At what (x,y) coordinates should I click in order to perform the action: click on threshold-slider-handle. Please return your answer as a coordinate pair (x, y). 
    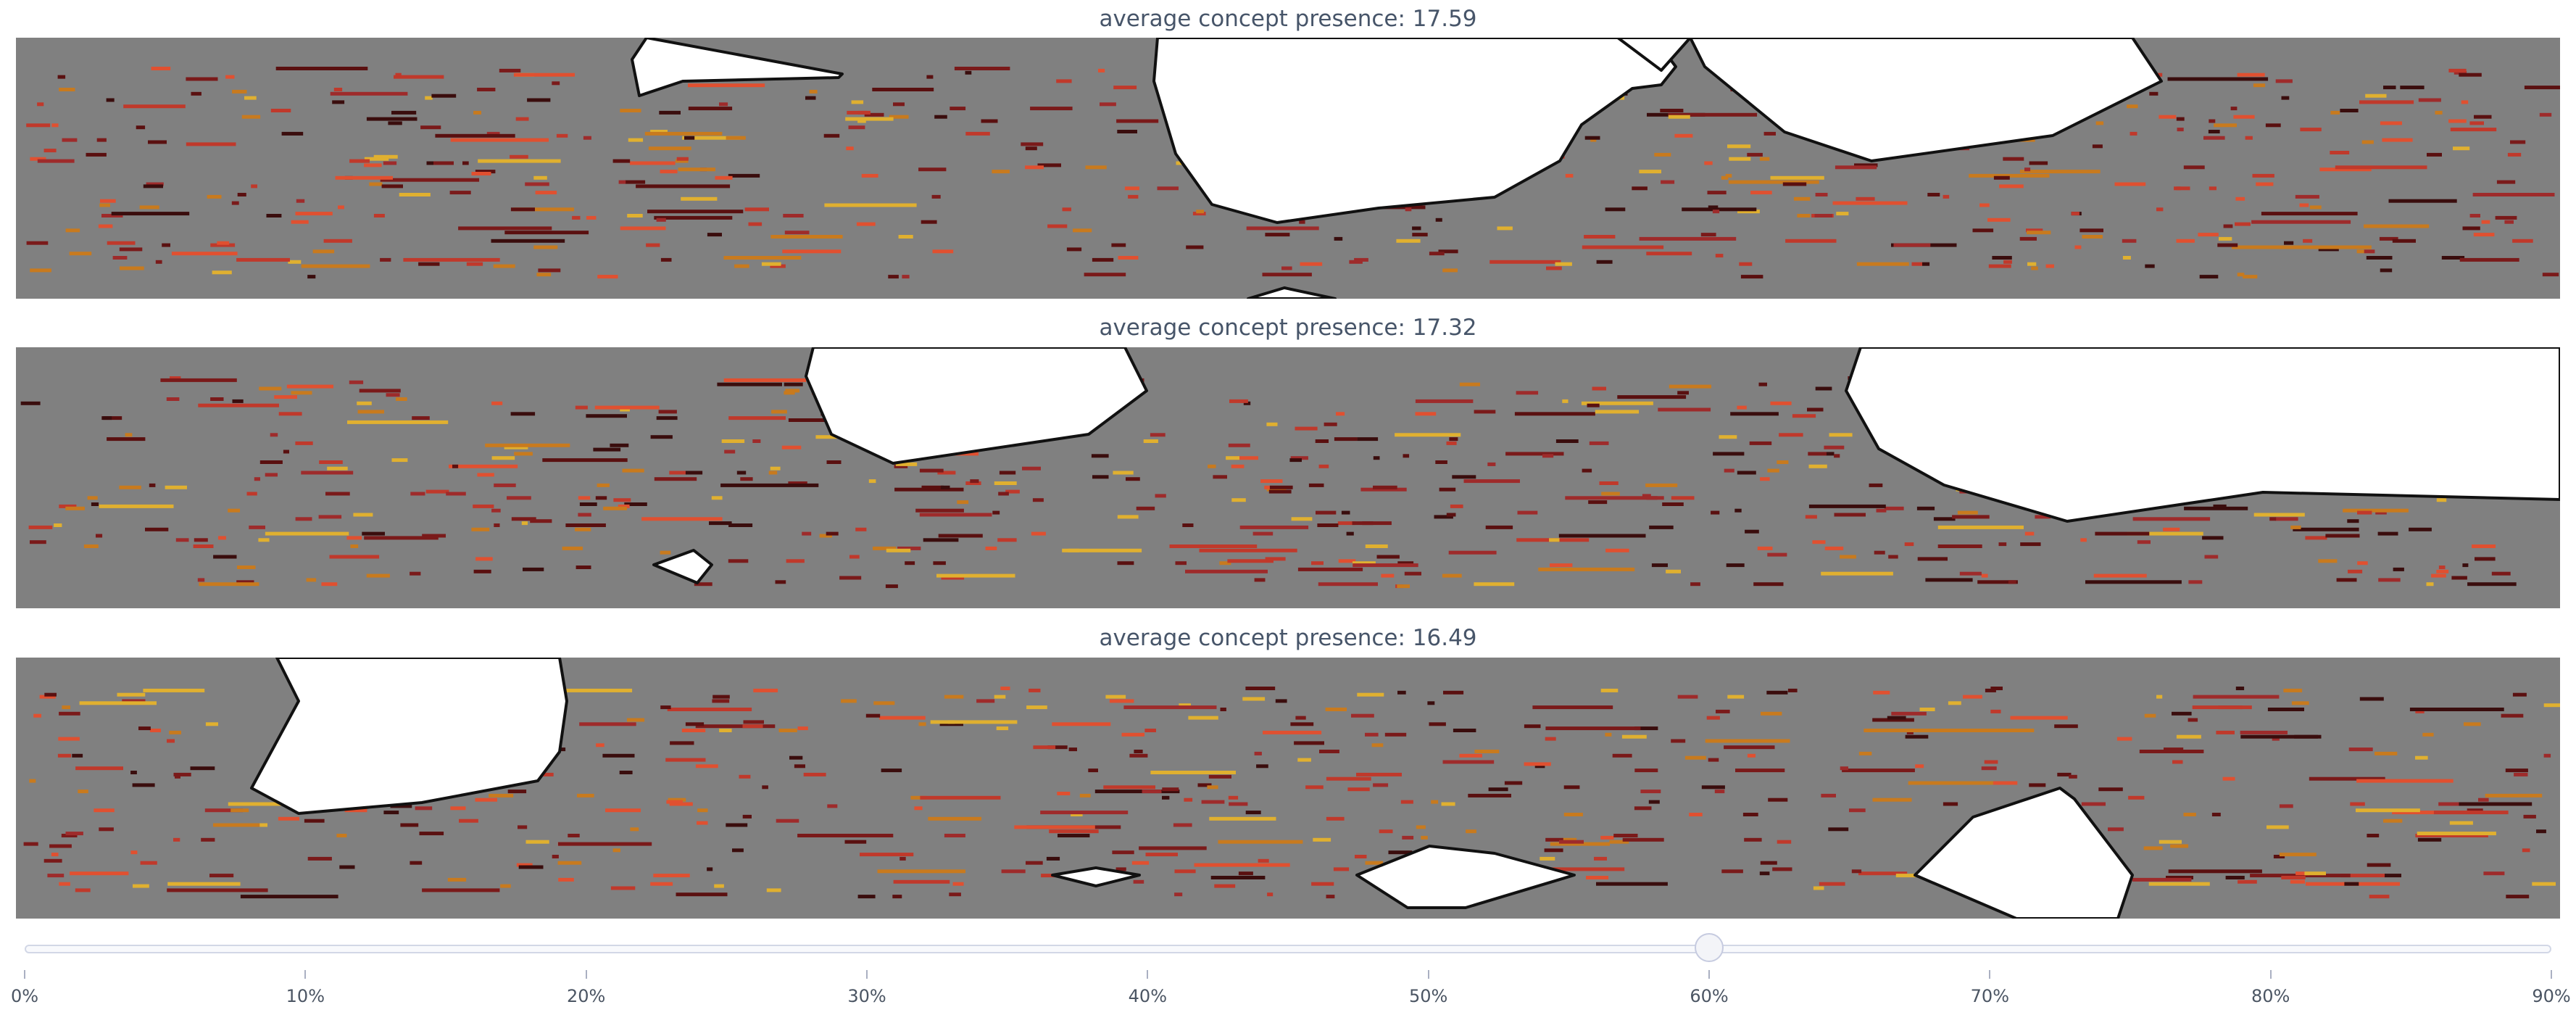
    Looking at the image, I should click on (1709, 947).